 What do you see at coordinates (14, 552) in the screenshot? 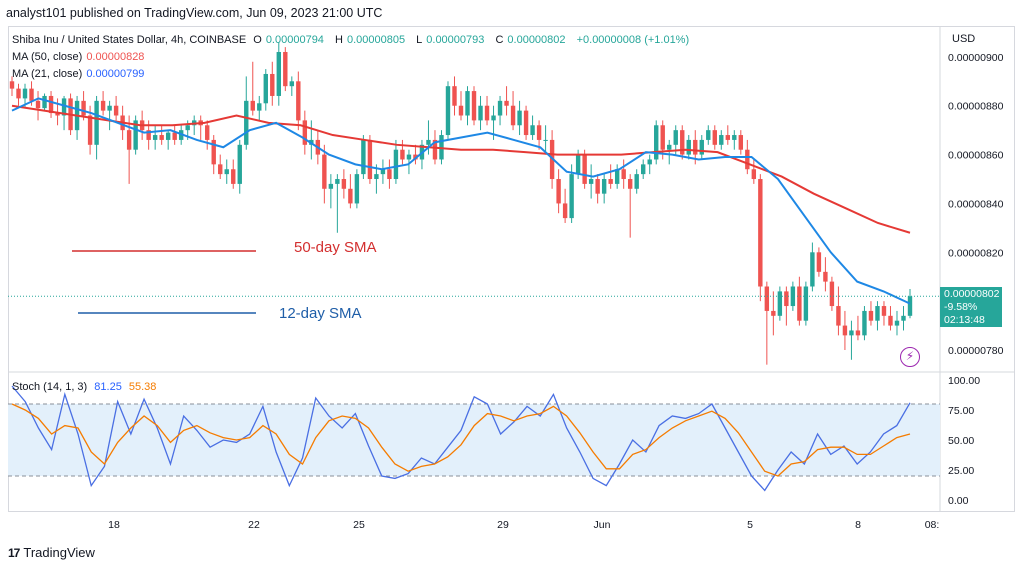
I see `tradingview-logo-icon: 17` at bounding box center [14, 552].